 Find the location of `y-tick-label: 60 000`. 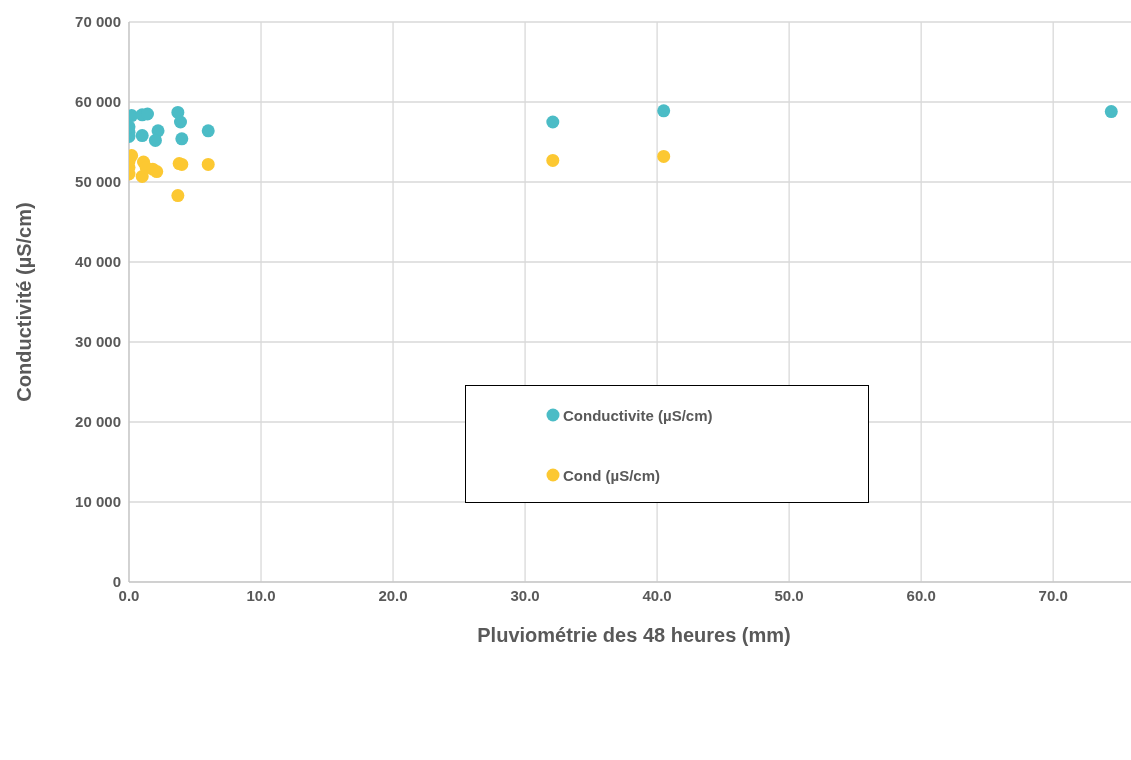

y-tick-label: 60 000 is located at coordinates (98, 102).